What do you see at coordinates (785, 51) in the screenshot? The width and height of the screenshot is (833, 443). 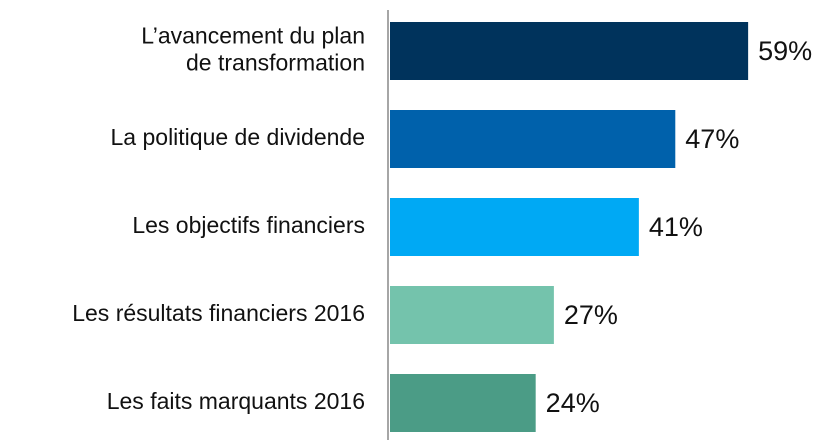 I see `value-label: 59%` at bounding box center [785, 51].